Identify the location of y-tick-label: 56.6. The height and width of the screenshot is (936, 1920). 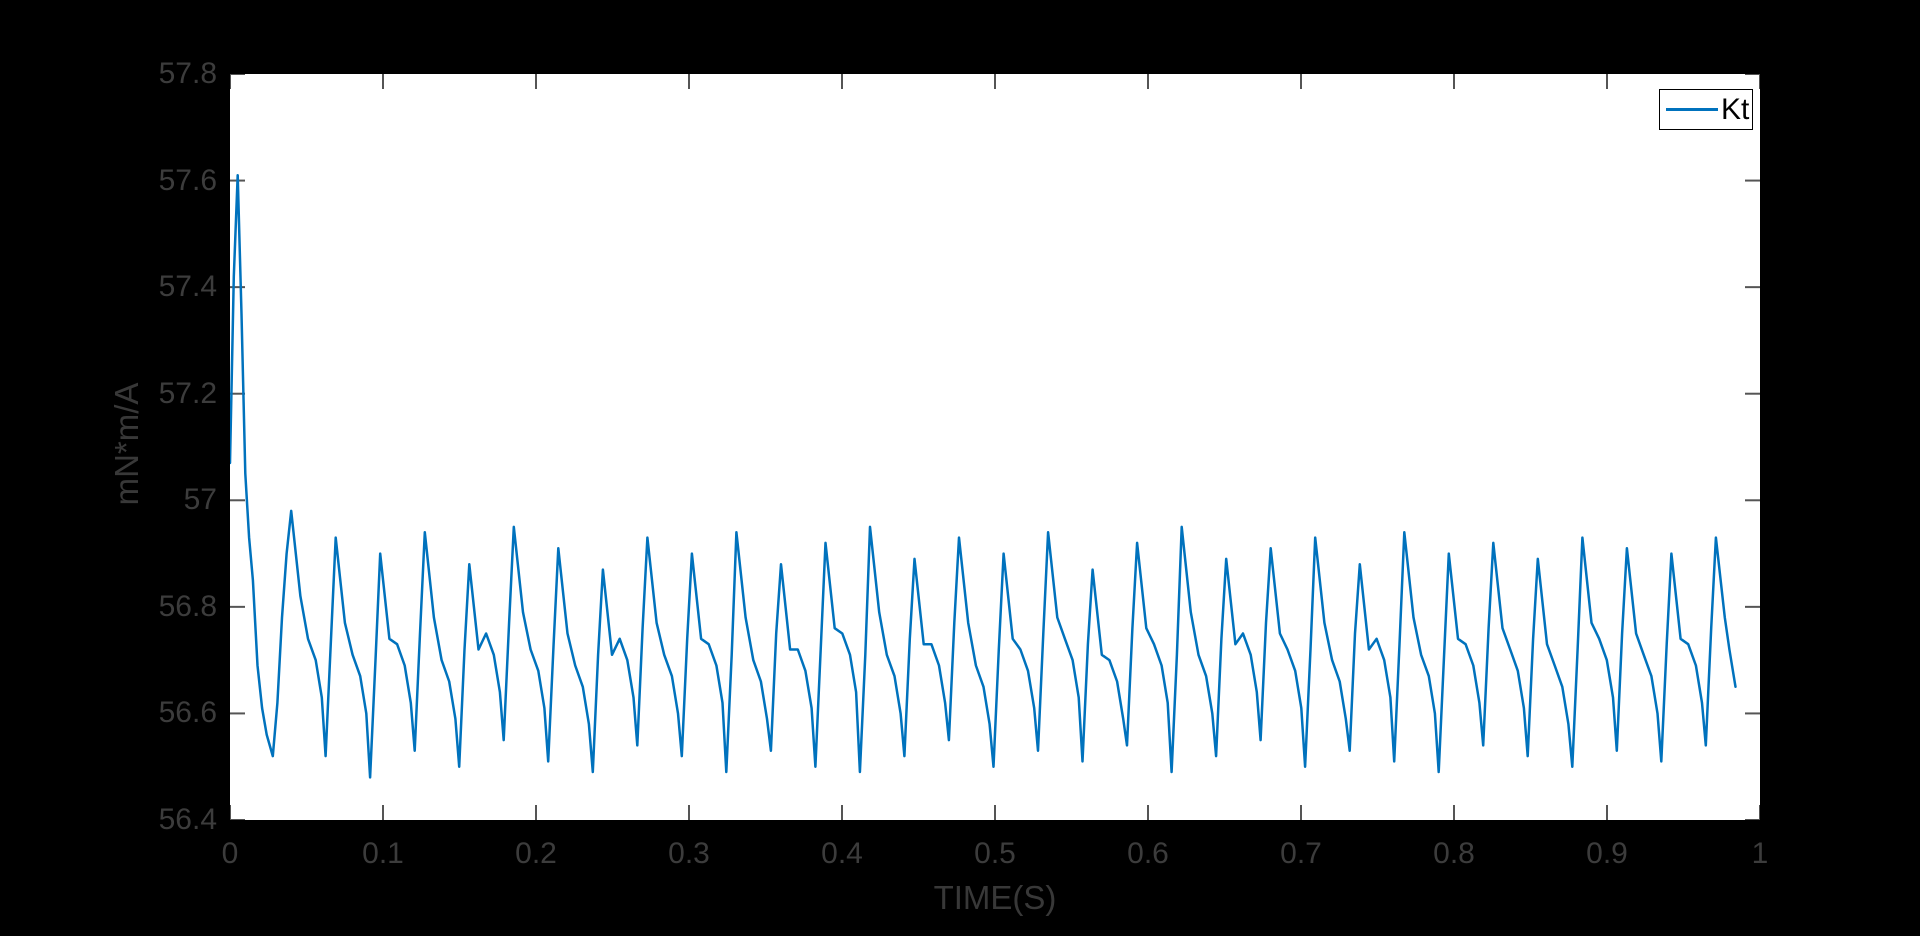
(187, 713).